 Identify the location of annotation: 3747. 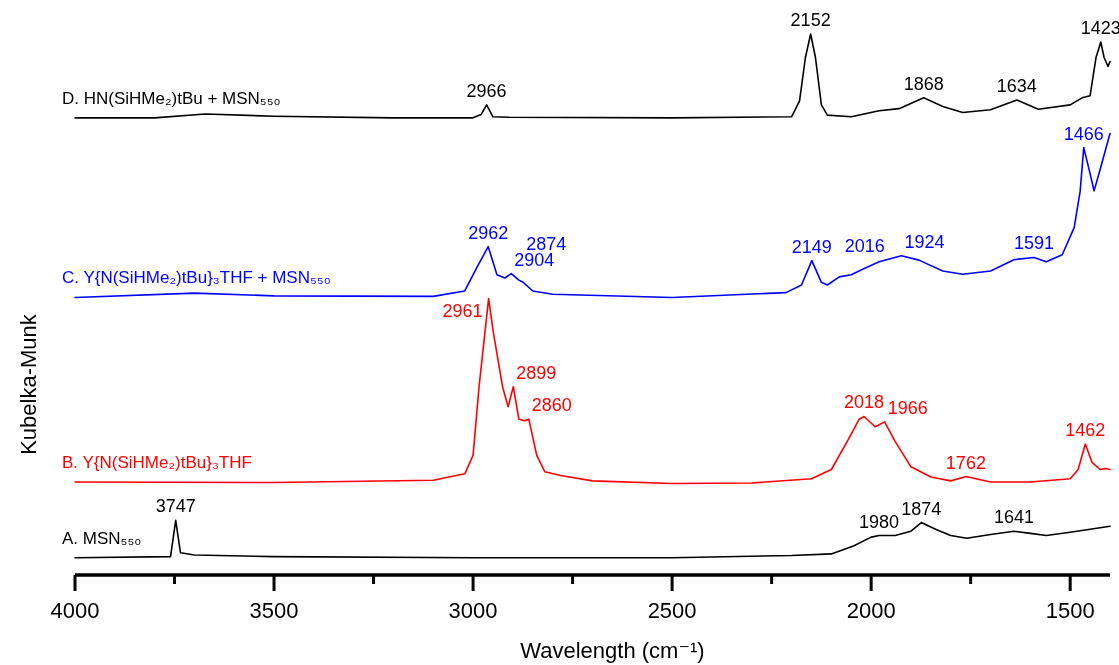
(175, 506).